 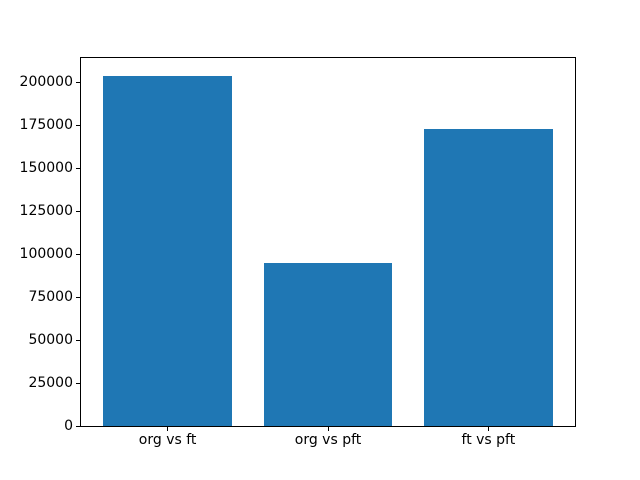 What do you see at coordinates (50, 383) in the screenshot?
I see `y-tick-label: 25000` at bounding box center [50, 383].